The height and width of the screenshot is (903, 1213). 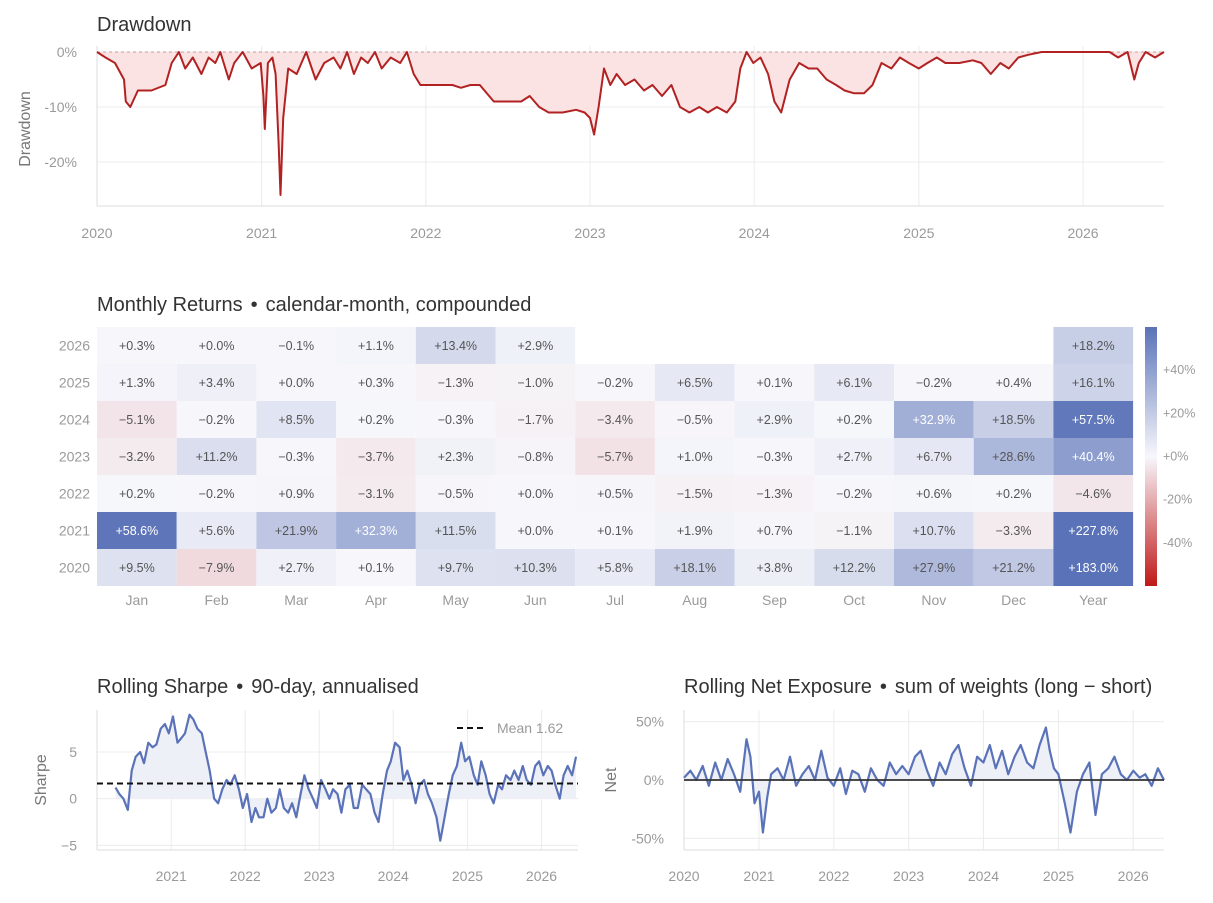 What do you see at coordinates (775, 568) in the screenshot?
I see `heatmap-cell-label: +3.8%` at bounding box center [775, 568].